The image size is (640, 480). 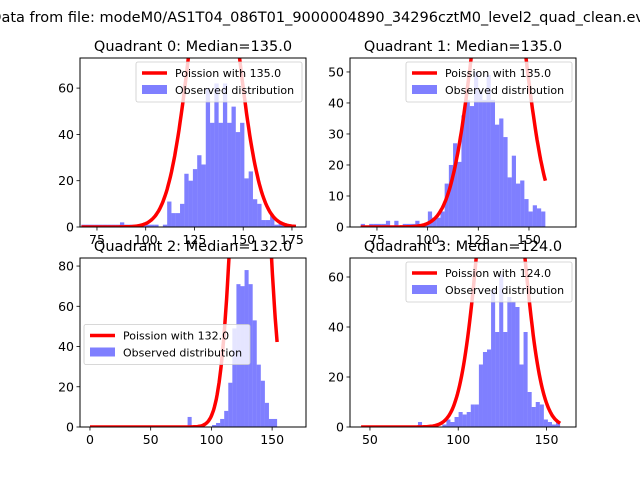 I want to click on legend-patch-swatch, so click(x=102, y=352).